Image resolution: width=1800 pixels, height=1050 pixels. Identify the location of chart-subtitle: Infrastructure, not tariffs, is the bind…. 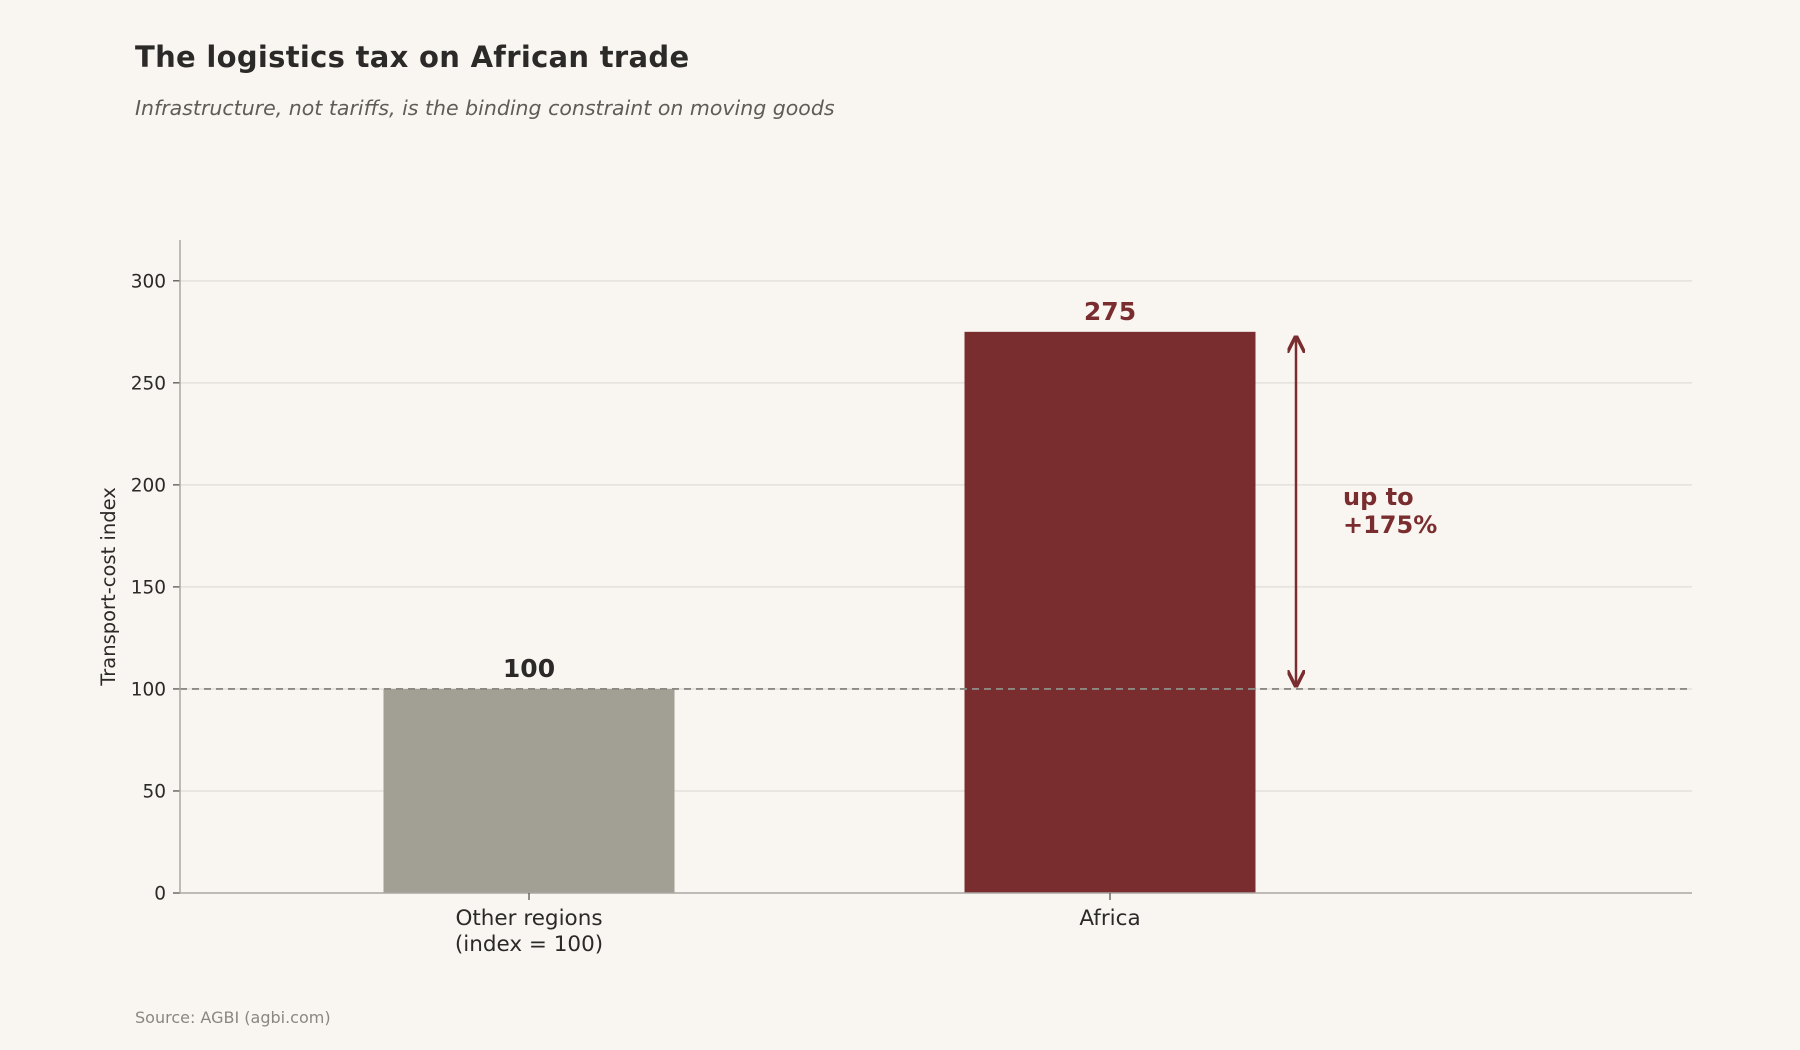
(485, 108).